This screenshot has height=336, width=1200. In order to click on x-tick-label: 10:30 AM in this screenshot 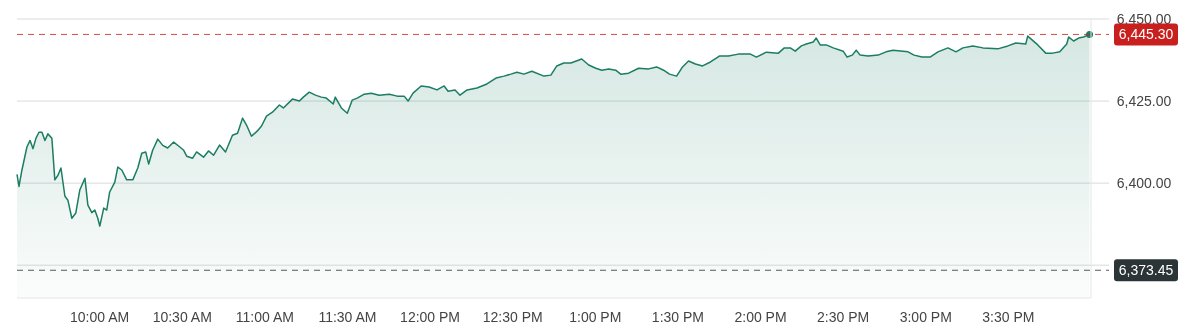, I will do `click(182, 317)`.